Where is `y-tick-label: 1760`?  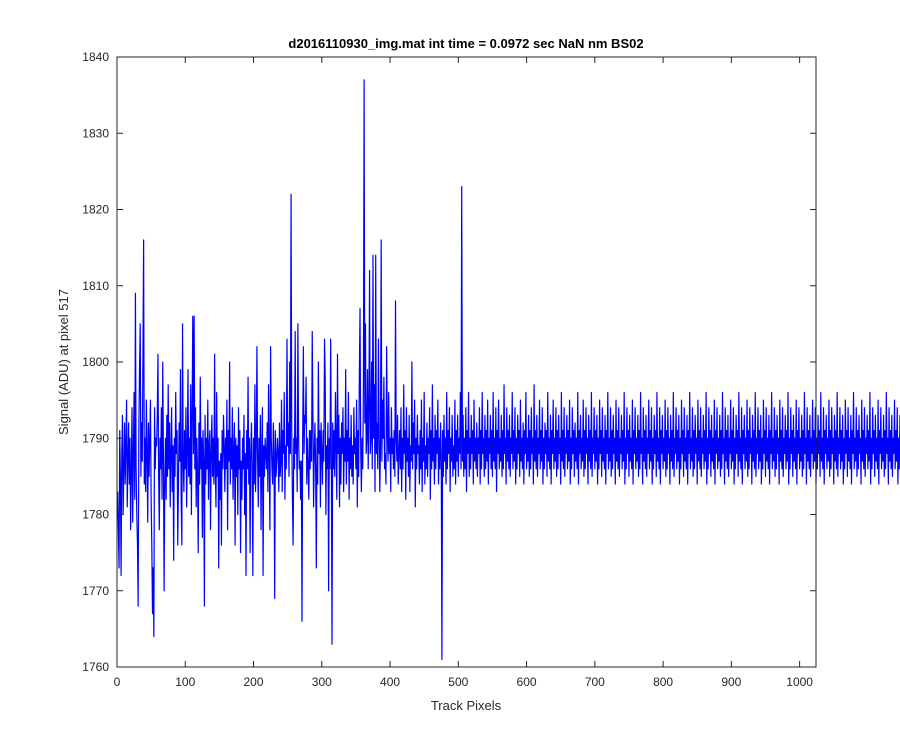 y-tick-label: 1760 is located at coordinates (95, 667).